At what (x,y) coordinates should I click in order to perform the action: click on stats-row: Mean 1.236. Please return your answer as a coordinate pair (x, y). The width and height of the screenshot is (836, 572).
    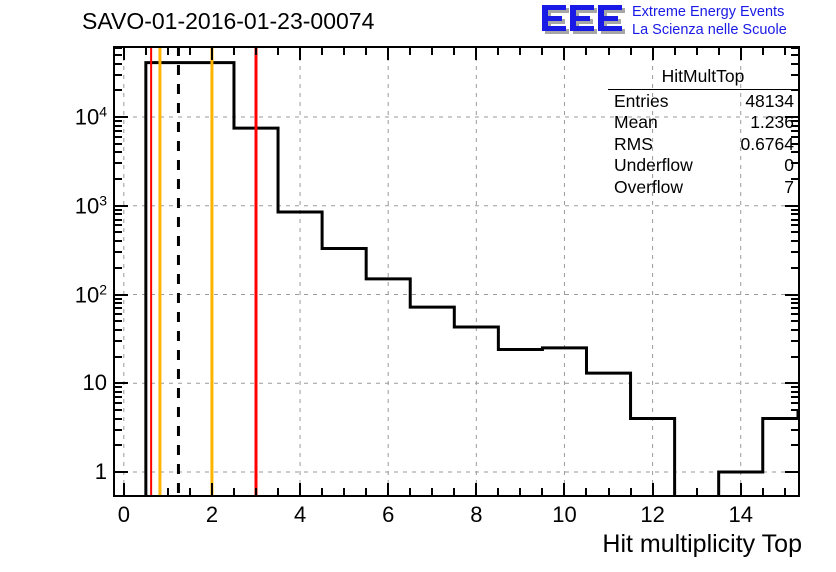
    Looking at the image, I should click on (703, 123).